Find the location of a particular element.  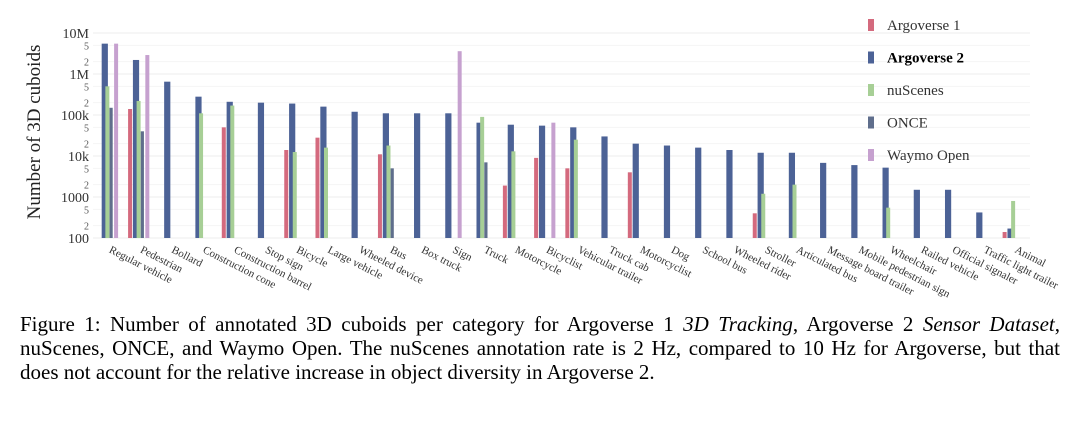

legend-label: ONCE is located at coordinates (907, 124).